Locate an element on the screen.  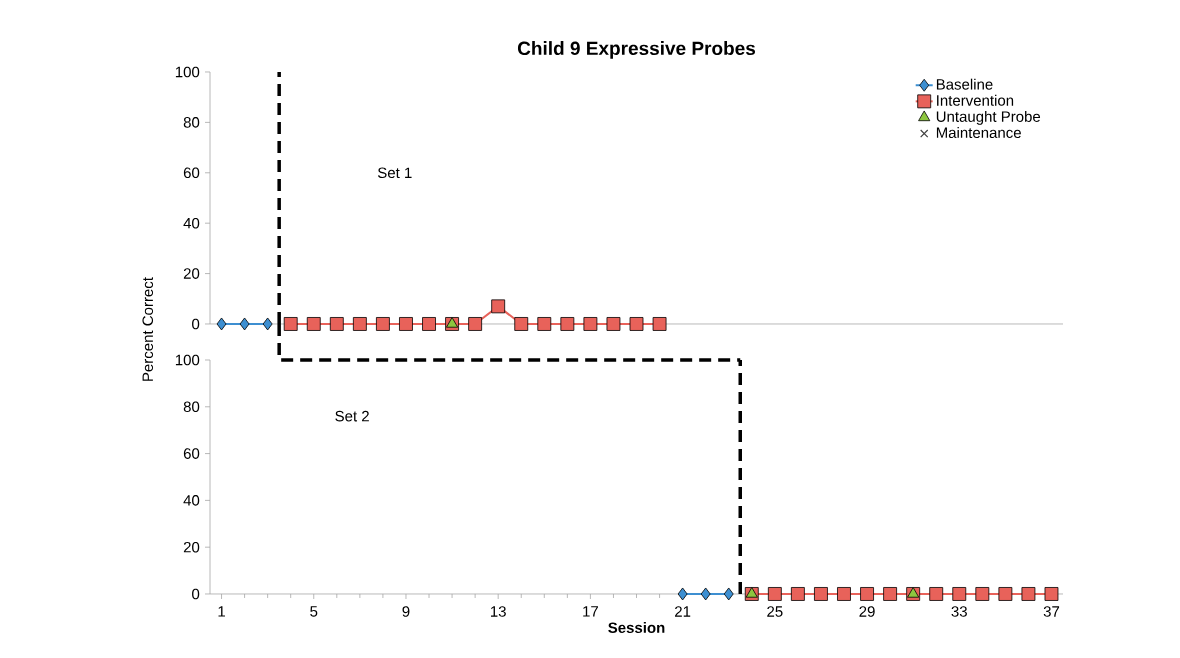
annotation: Set 2 is located at coordinates (352, 416).